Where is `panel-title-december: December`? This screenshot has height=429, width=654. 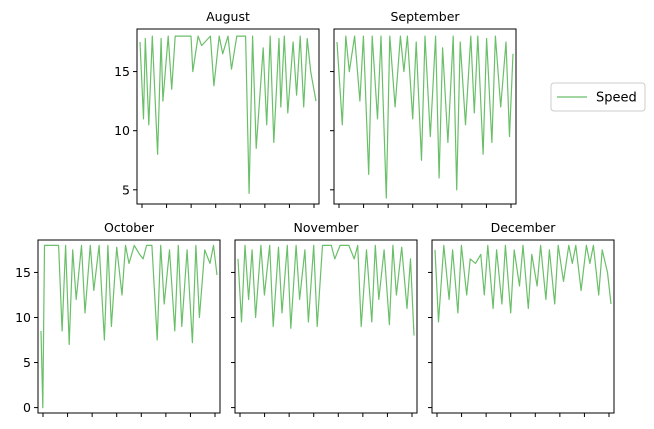
panel-title-december: December is located at coordinates (524, 227).